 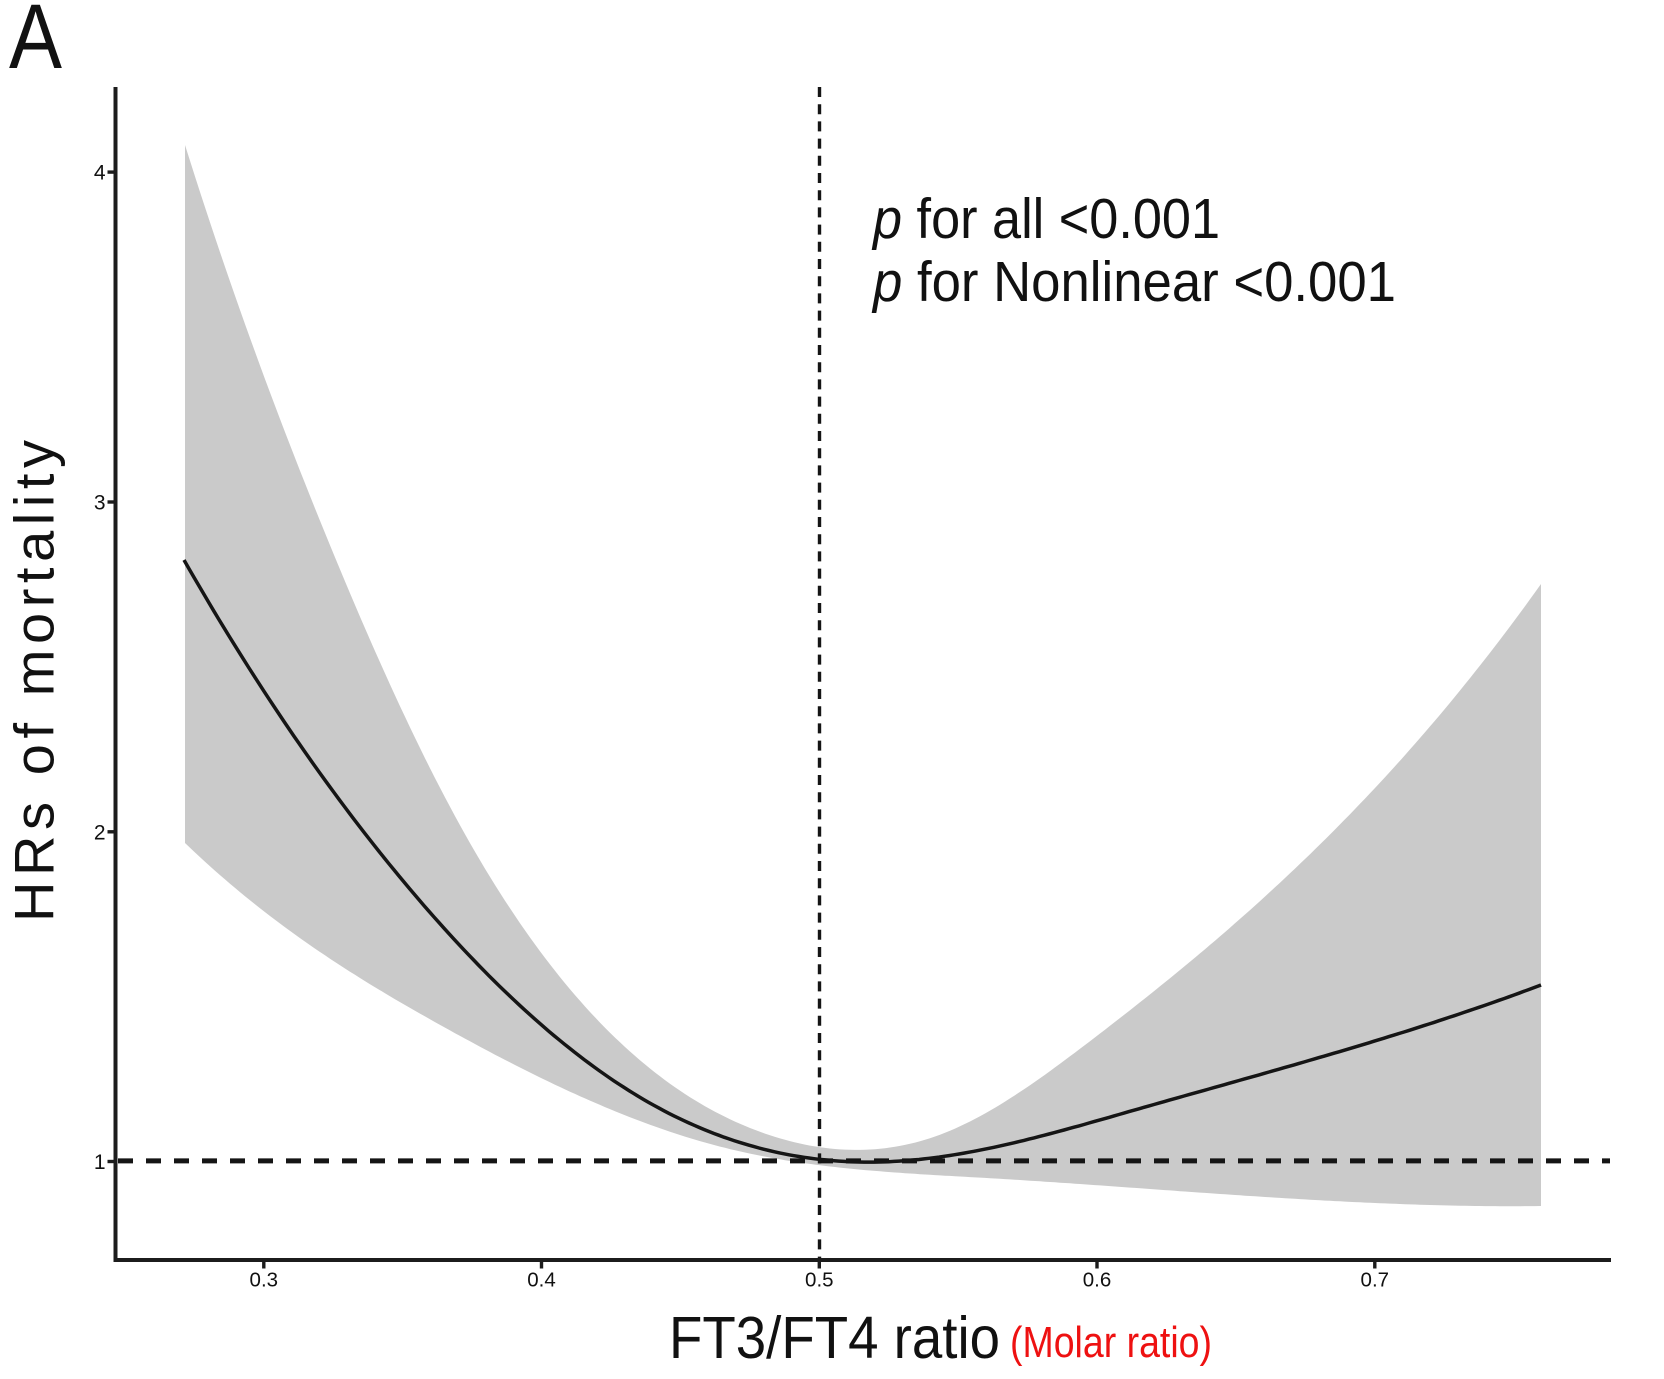 What do you see at coordinates (1133, 282) in the screenshot?
I see `svg-text: p for Nonlinear <0.001` at bounding box center [1133, 282].